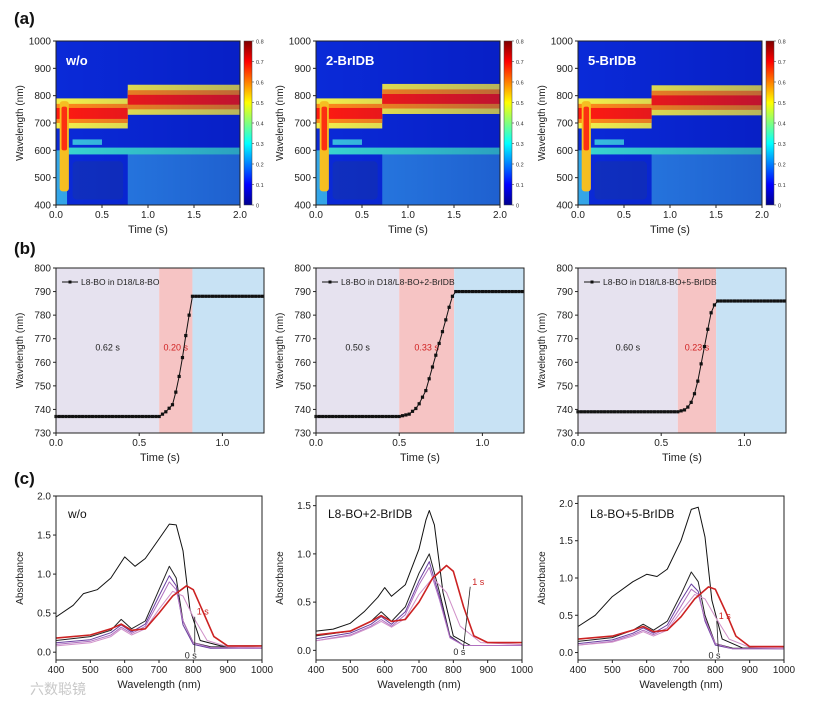 Image resolution: width=819 pixels, height=702 pixels. Describe the element at coordinates (42, 206) in the screenshot. I see `y-tick-label: 400` at that location.